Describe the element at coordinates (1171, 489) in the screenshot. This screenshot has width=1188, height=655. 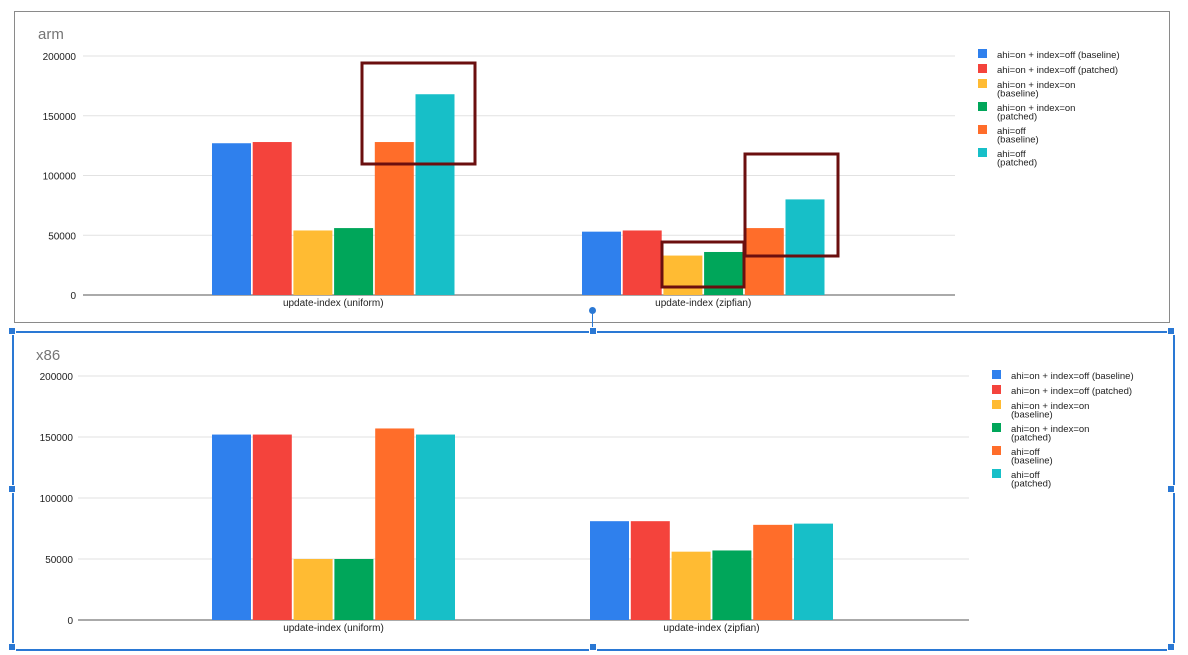
I see `resize-handle-middle-right` at that location.